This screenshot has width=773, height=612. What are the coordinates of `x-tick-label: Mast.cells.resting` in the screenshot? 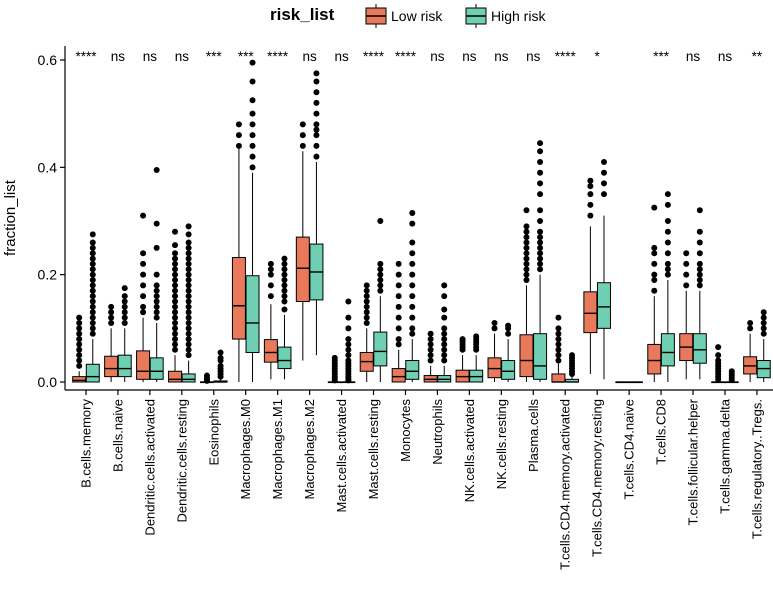 It's located at (373, 449).